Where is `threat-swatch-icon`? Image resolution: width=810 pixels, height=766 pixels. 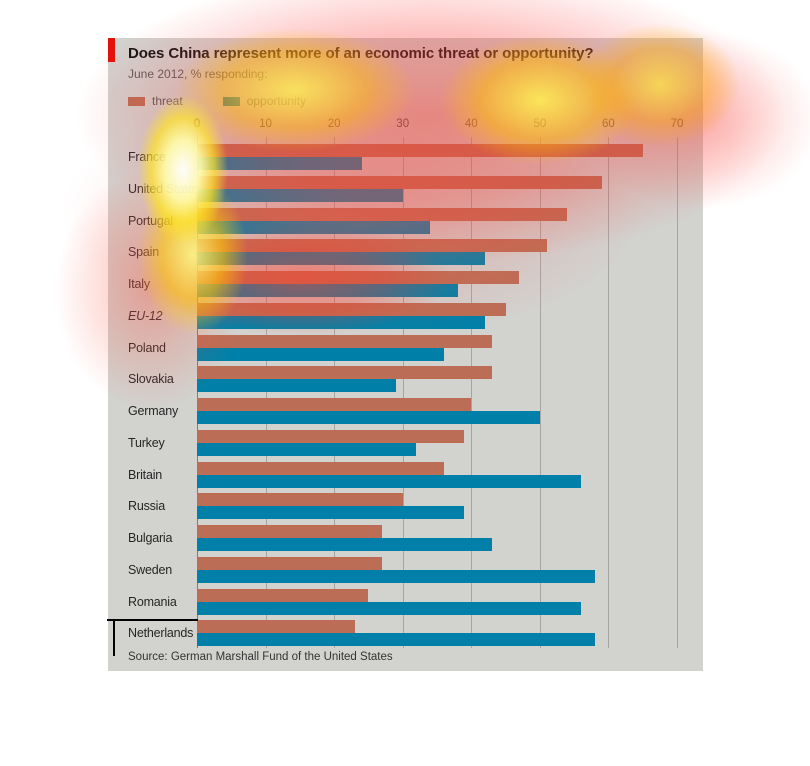 threat-swatch-icon is located at coordinates (136, 101).